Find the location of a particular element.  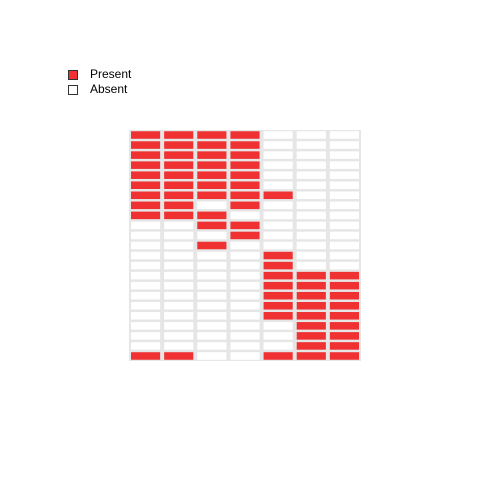

legend-swatch-absent is located at coordinates (73, 89).